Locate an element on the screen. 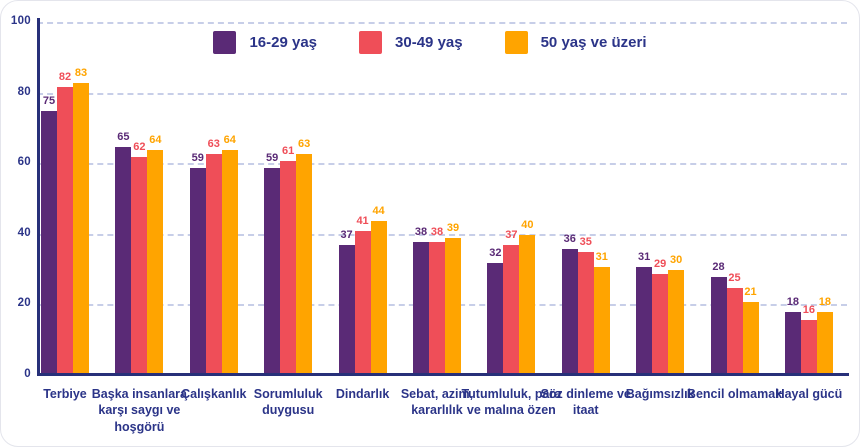  category-label: Terbiye is located at coordinates (65, 394).